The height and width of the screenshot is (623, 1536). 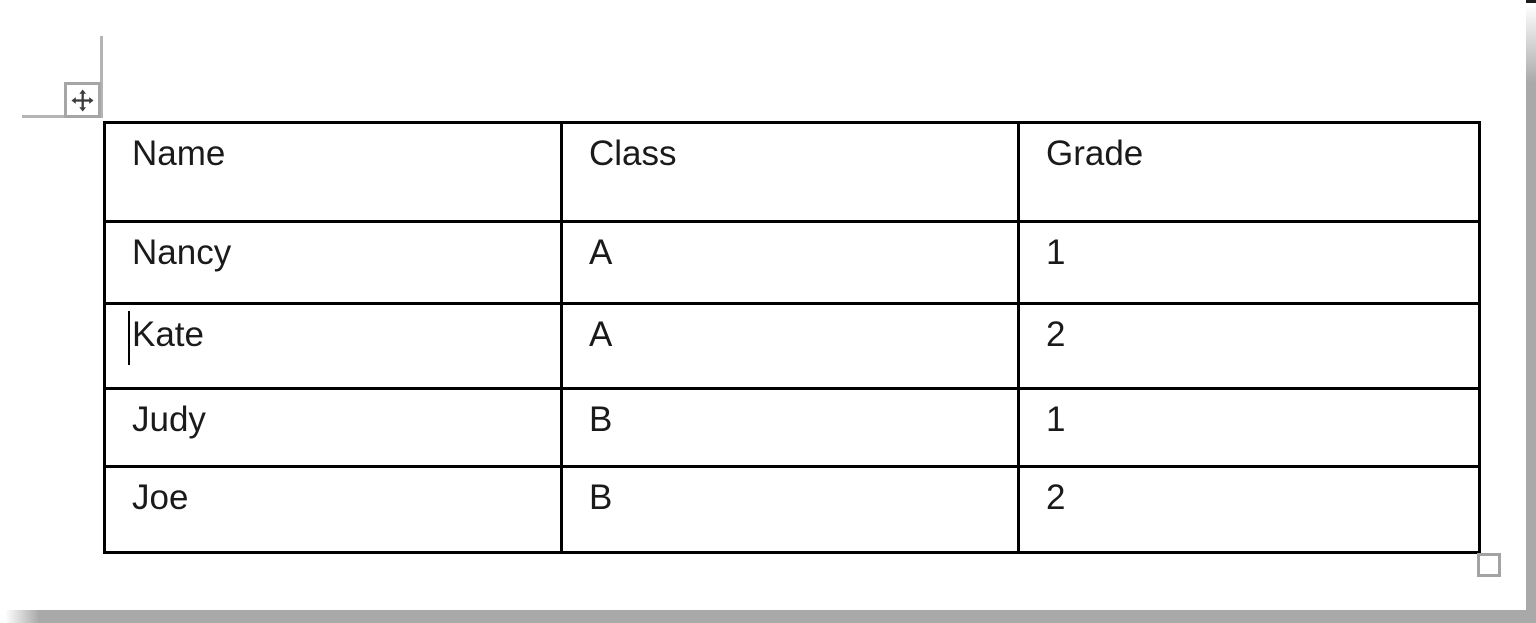 I want to click on table-row: Nancy A 1, so click(x=792, y=262).